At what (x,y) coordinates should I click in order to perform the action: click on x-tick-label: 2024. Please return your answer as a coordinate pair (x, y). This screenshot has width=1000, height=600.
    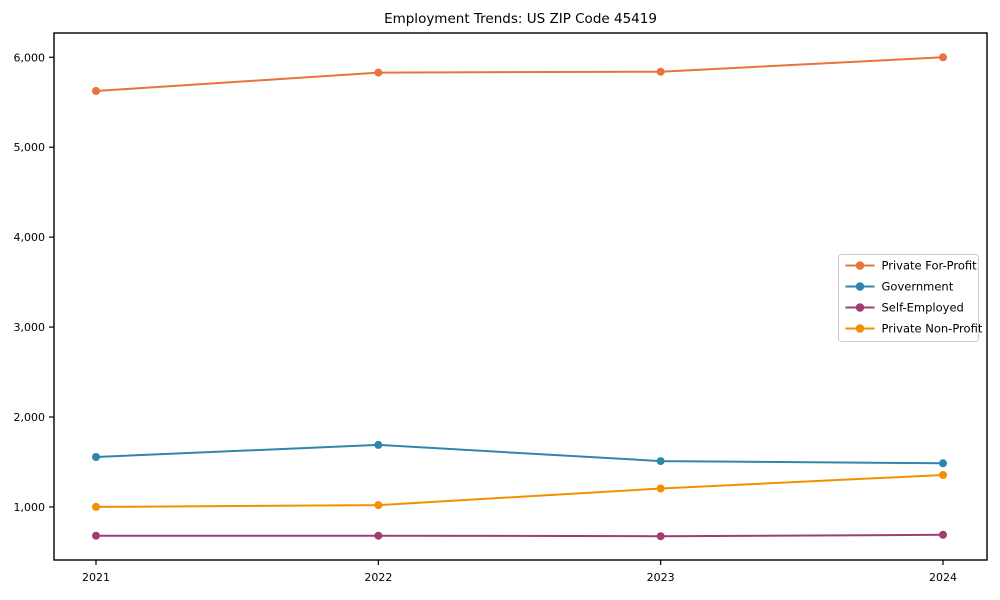
    Looking at the image, I should click on (943, 577).